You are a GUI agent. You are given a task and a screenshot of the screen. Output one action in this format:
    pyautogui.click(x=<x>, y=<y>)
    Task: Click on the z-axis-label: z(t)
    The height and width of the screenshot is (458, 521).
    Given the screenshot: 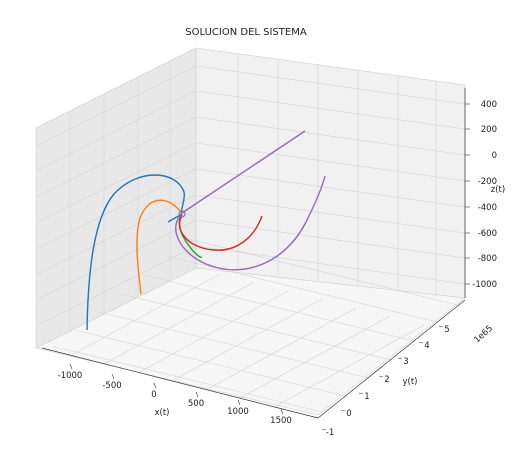 What is the action you would take?
    pyautogui.click(x=498, y=190)
    